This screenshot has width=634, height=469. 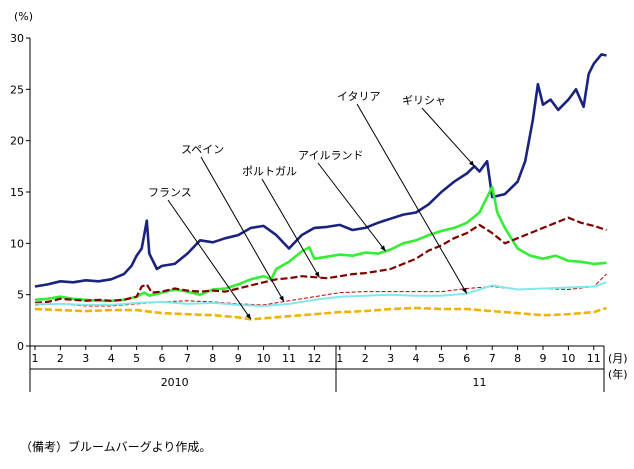 I want to click on annotation-label: ギリシャ, so click(x=424, y=100).